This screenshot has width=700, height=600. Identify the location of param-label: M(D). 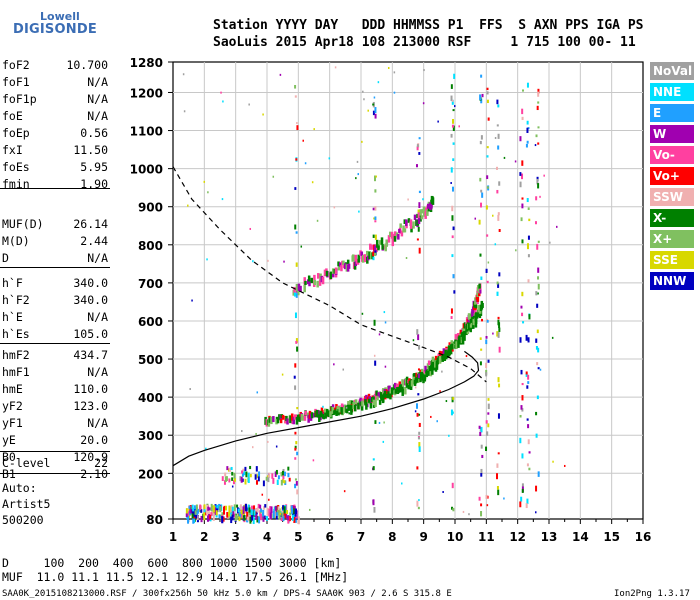
(16, 241).